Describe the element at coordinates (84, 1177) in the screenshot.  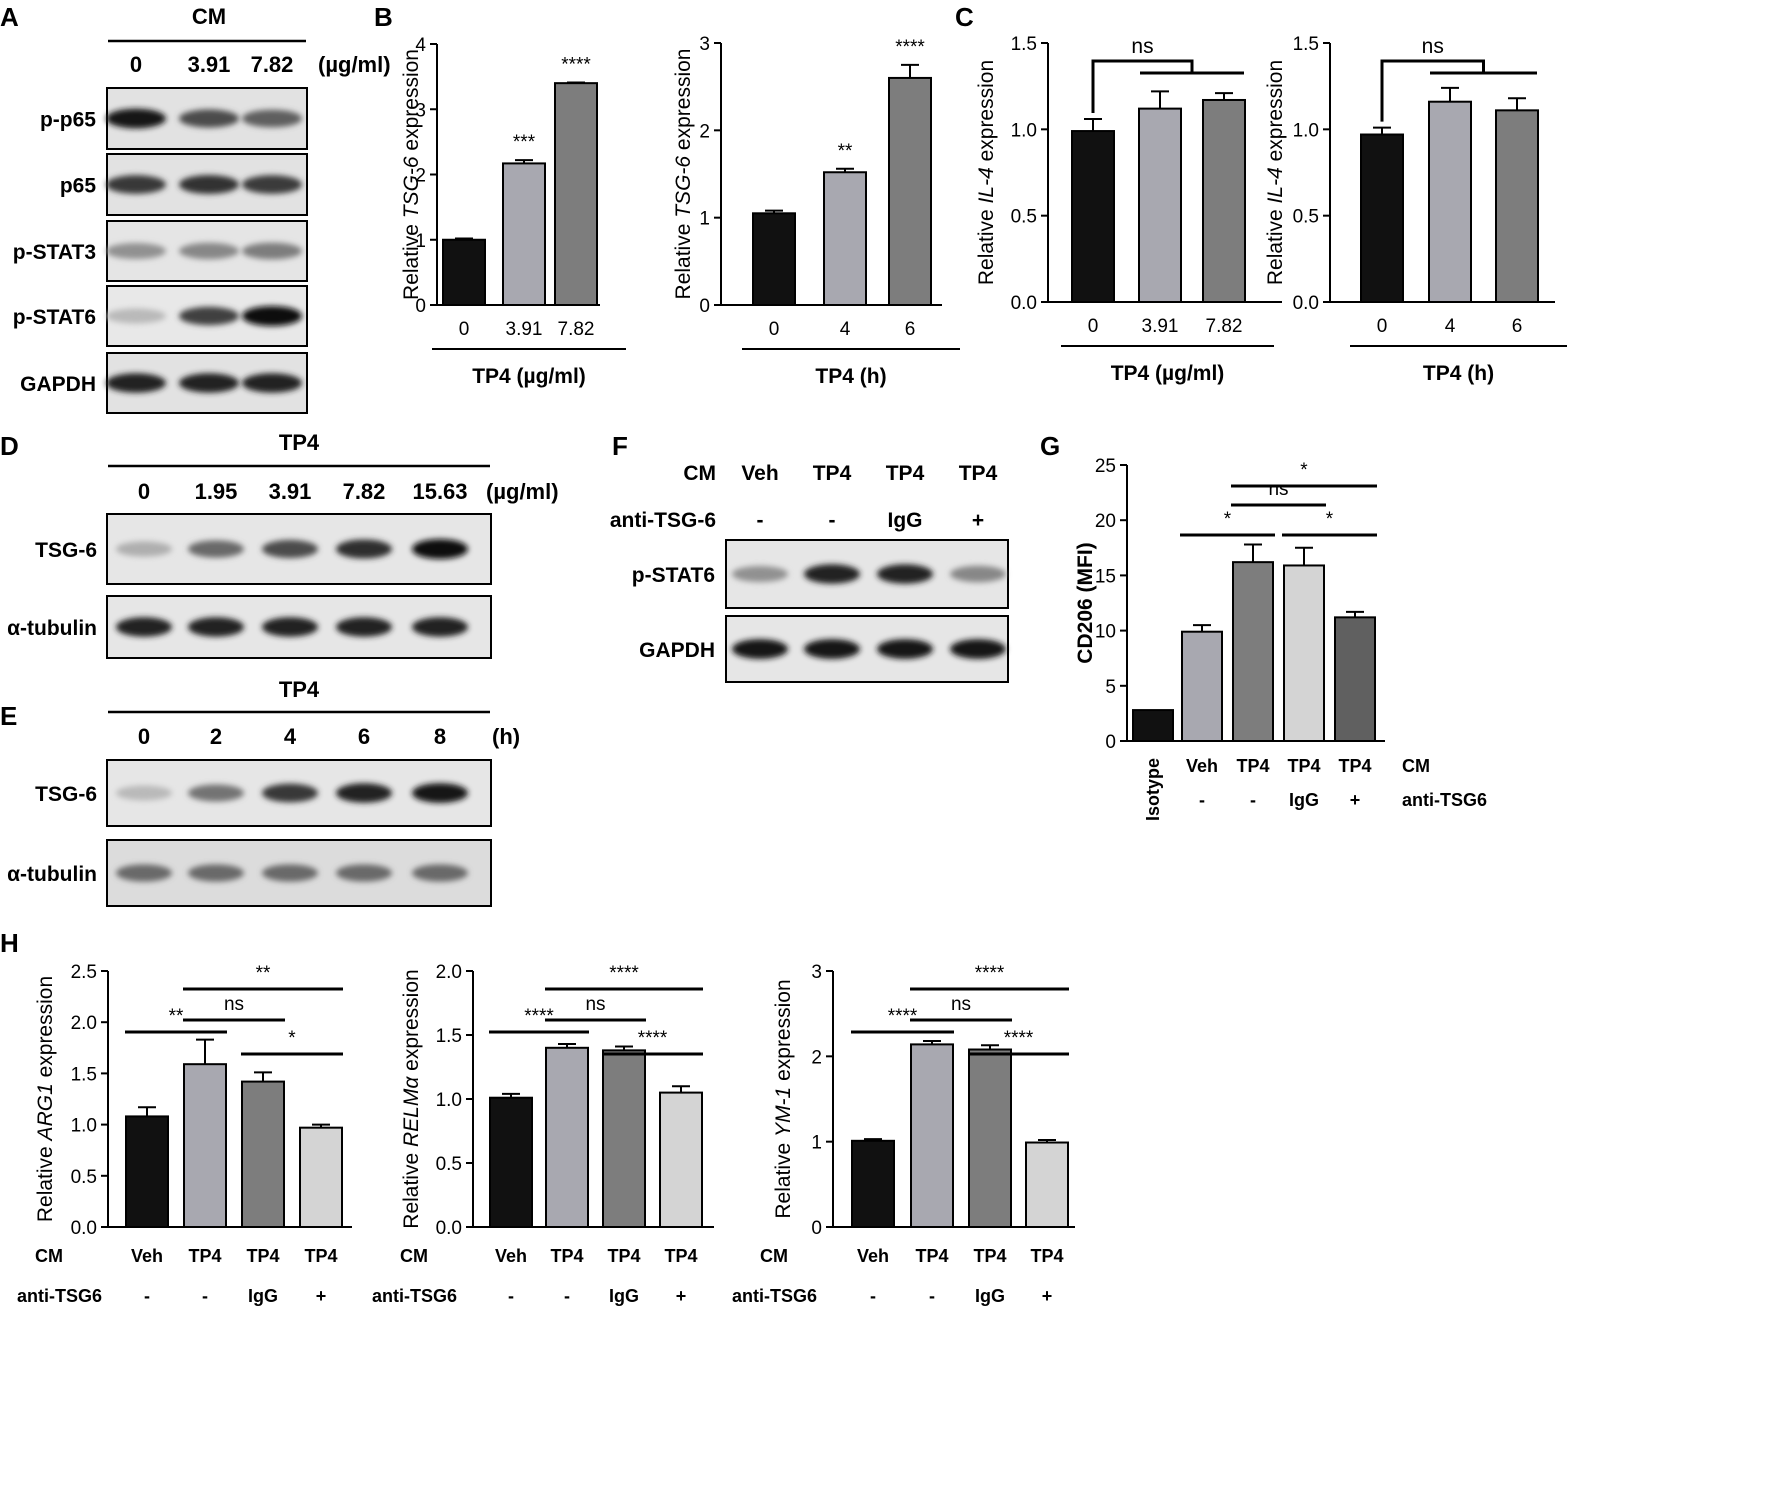
I see `y-tick-label: 0.5` at that location.